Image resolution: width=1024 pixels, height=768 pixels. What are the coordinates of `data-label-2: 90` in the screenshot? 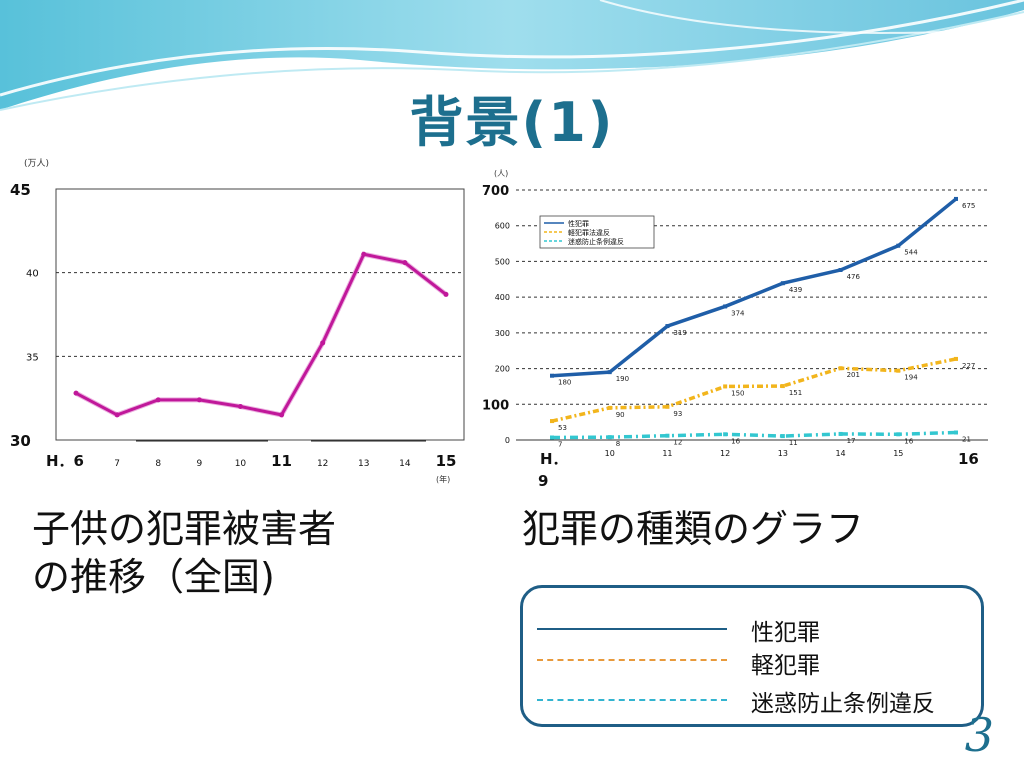 It's located at (620, 415).